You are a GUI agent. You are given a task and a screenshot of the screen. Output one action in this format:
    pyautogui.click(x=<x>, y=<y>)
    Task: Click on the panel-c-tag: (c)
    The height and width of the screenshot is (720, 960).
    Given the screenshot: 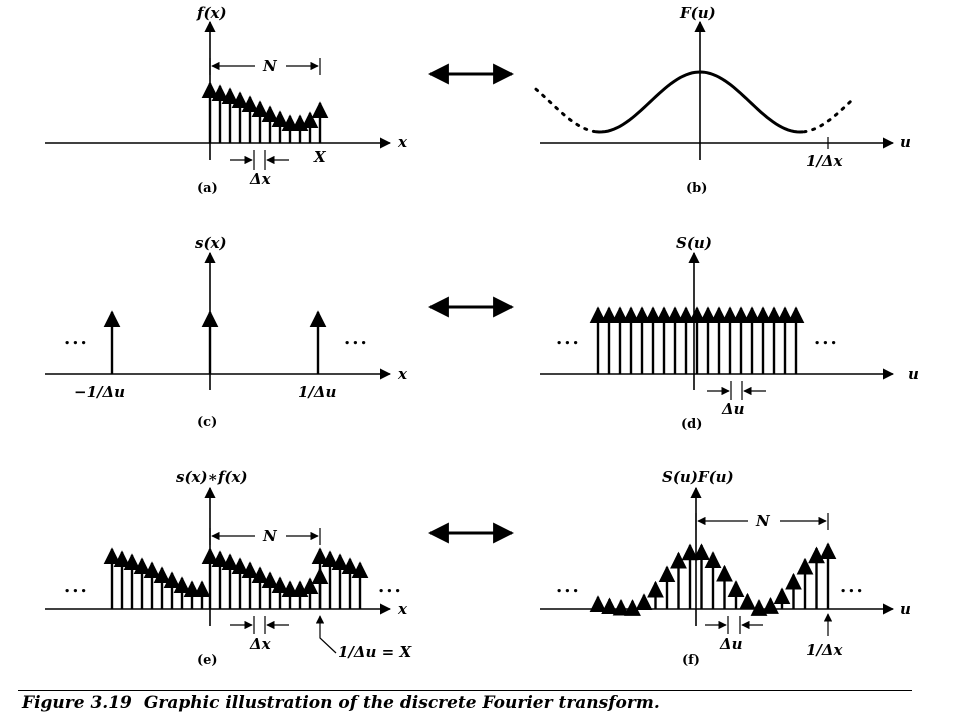 What is the action you would take?
    pyautogui.click(x=207, y=422)
    